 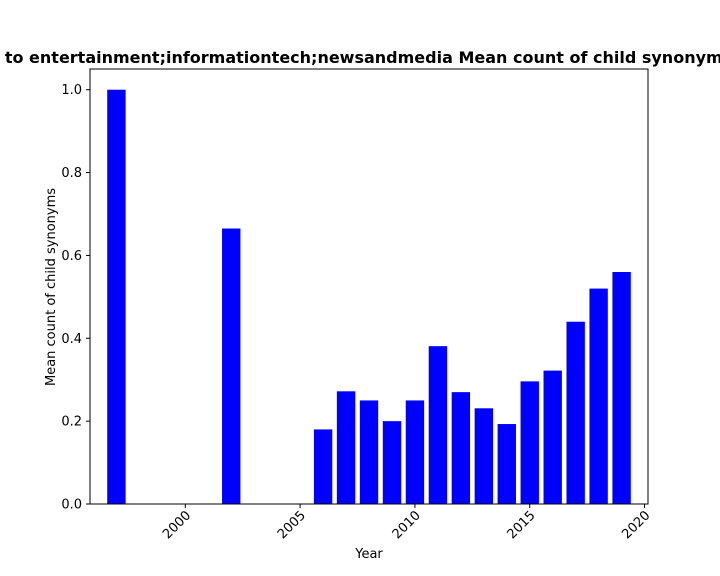 I want to click on bar-2014, so click(x=506, y=464).